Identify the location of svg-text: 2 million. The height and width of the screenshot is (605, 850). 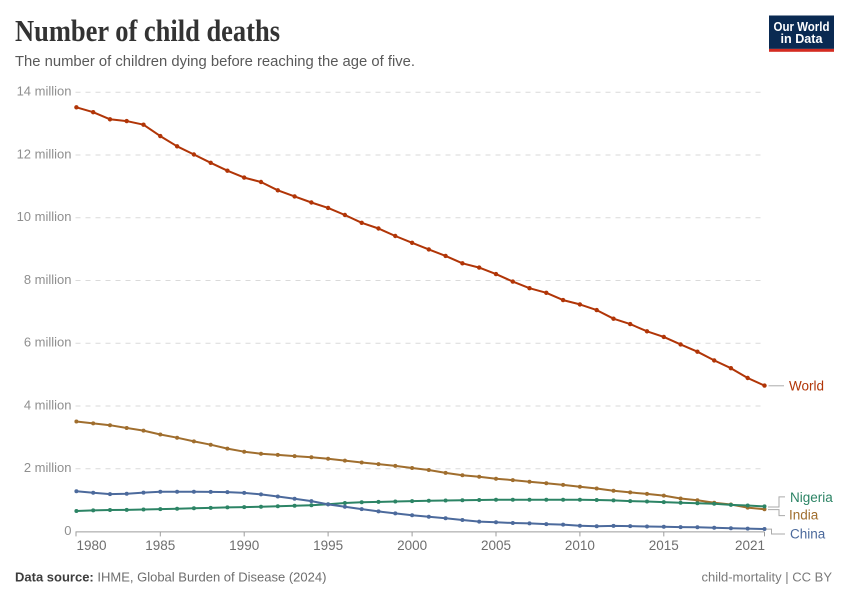
(48, 467).